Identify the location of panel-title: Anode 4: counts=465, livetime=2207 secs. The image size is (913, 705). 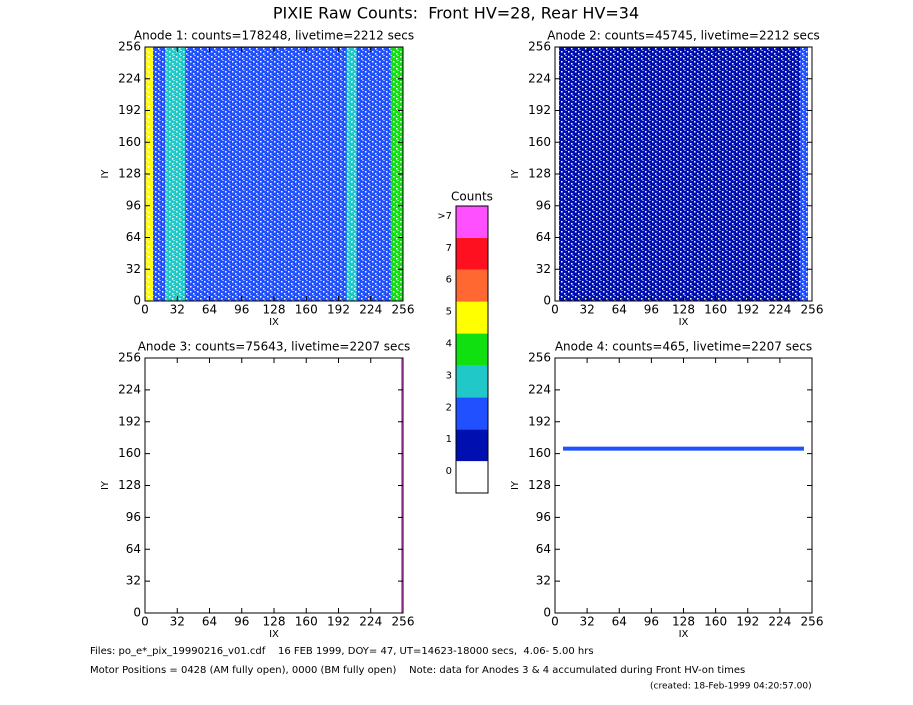
(683, 347).